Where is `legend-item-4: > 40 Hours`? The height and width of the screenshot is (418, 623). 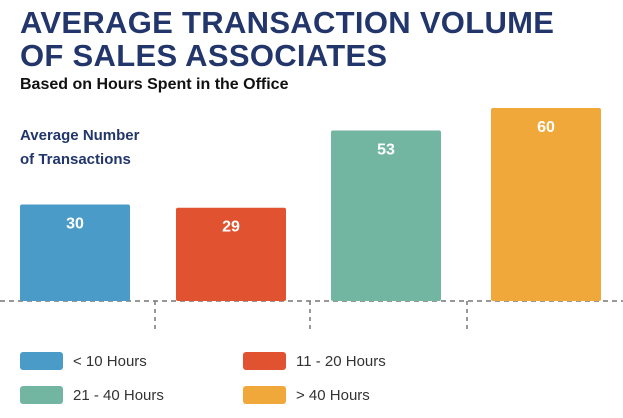 legend-item-4: > 40 Hours is located at coordinates (306, 395).